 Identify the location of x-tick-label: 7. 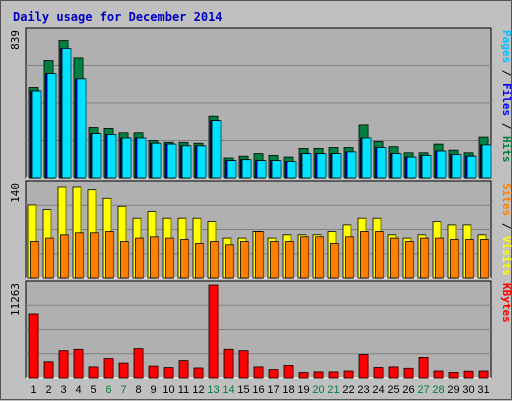
(123, 390).